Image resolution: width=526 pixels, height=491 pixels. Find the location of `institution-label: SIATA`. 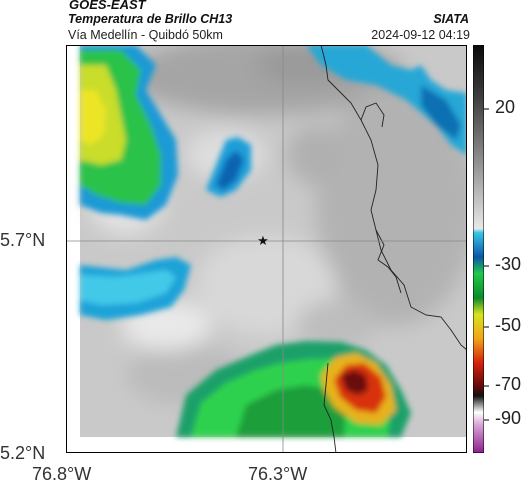

institution-label: SIATA is located at coordinates (451, 19).